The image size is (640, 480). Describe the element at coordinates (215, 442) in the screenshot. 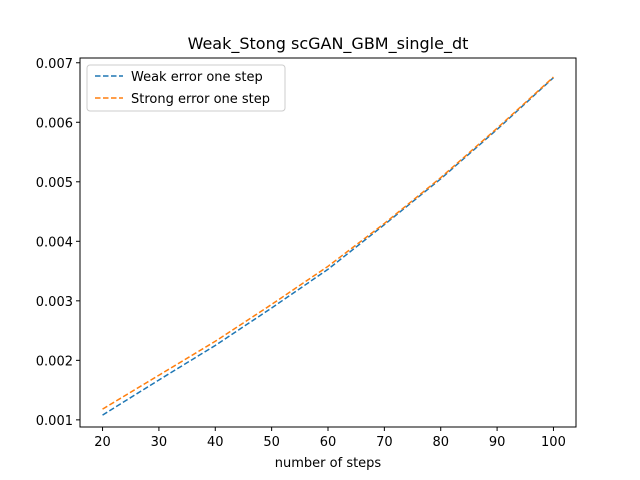

I see `x-tick-label: 40` at that location.